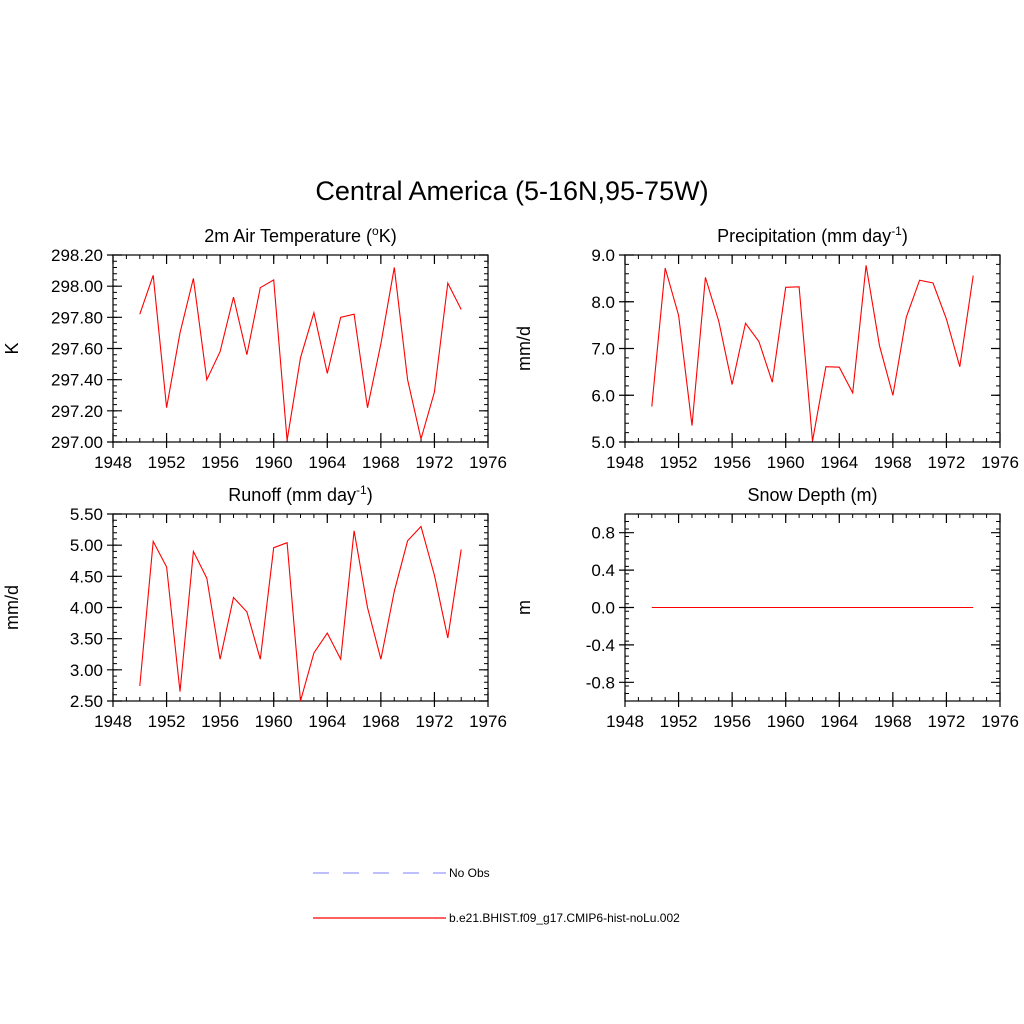 Image resolution: width=1024 pixels, height=1024 pixels. Describe the element at coordinates (511, 191) in the screenshot. I see `figure-title: Central America (5-16N,95-75W)` at that location.